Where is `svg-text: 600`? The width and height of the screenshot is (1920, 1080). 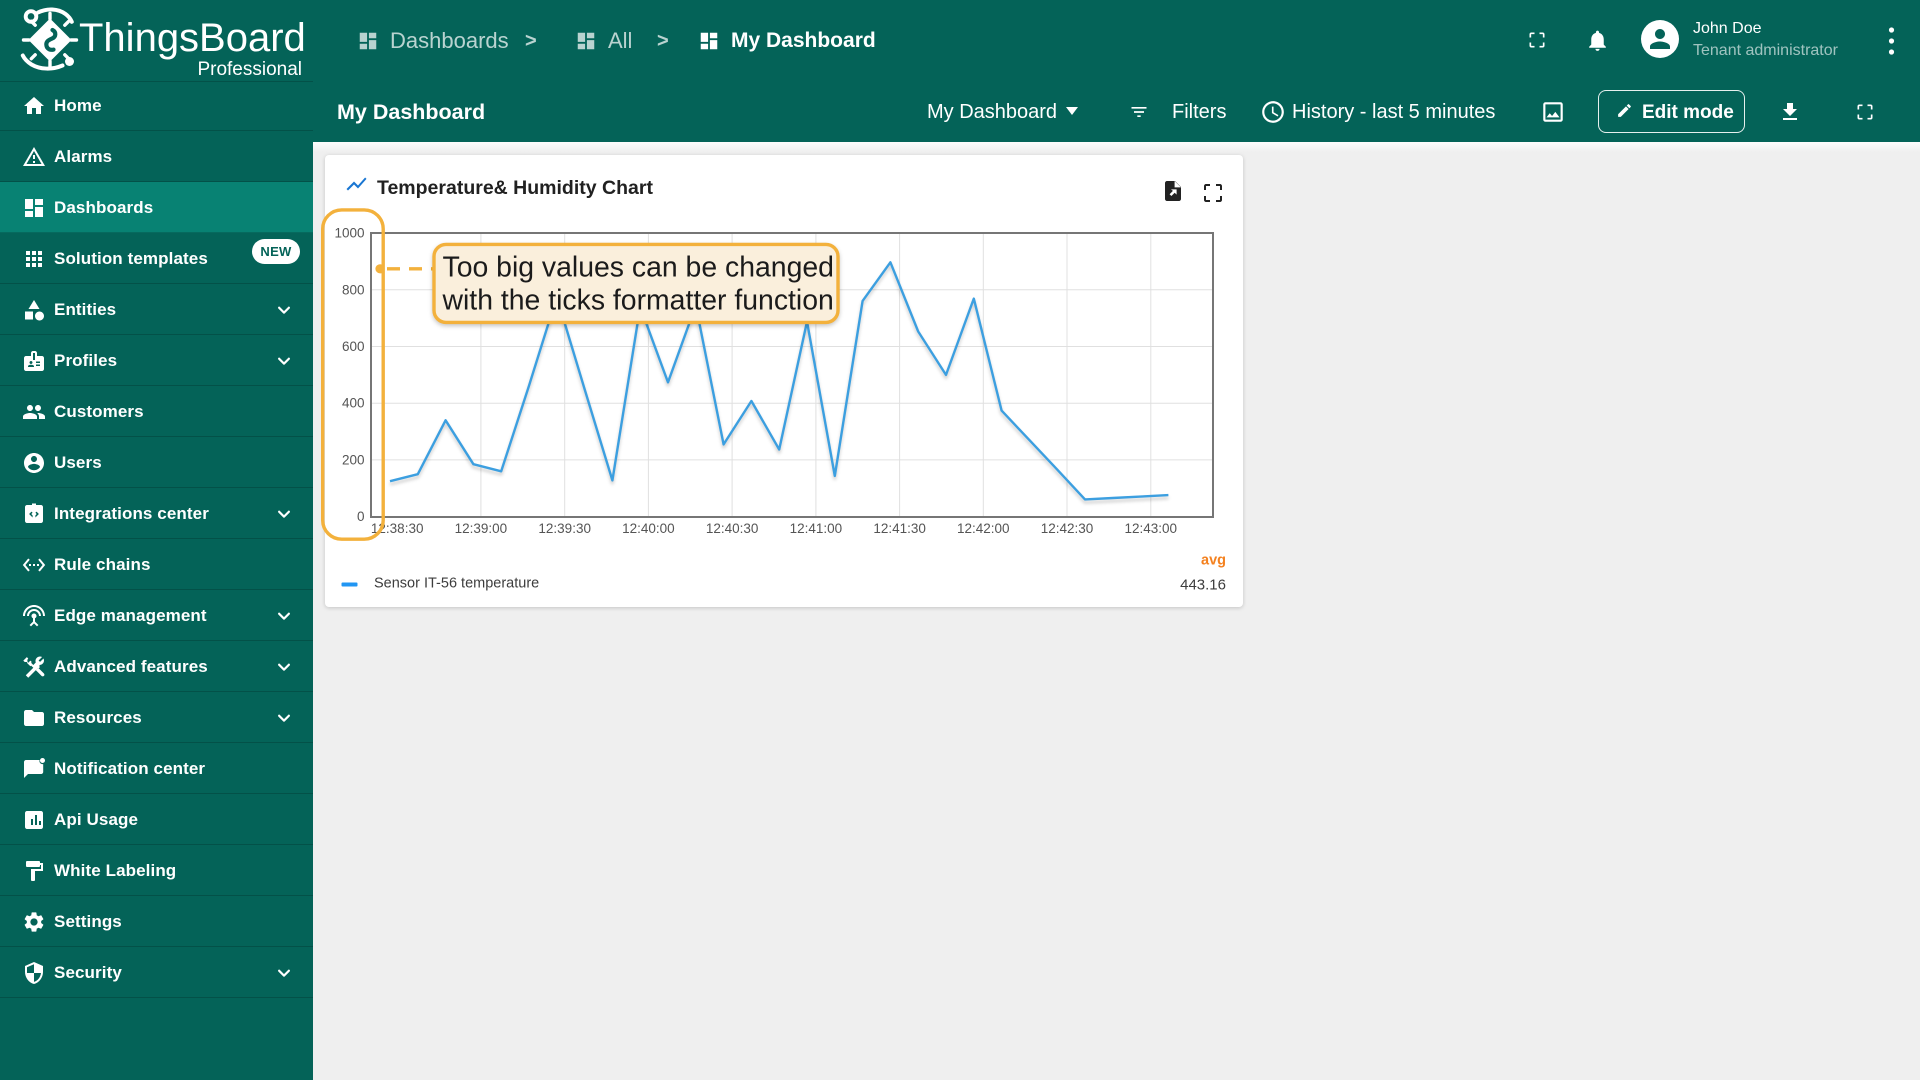
svg-text: 600 is located at coordinates (353, 346).